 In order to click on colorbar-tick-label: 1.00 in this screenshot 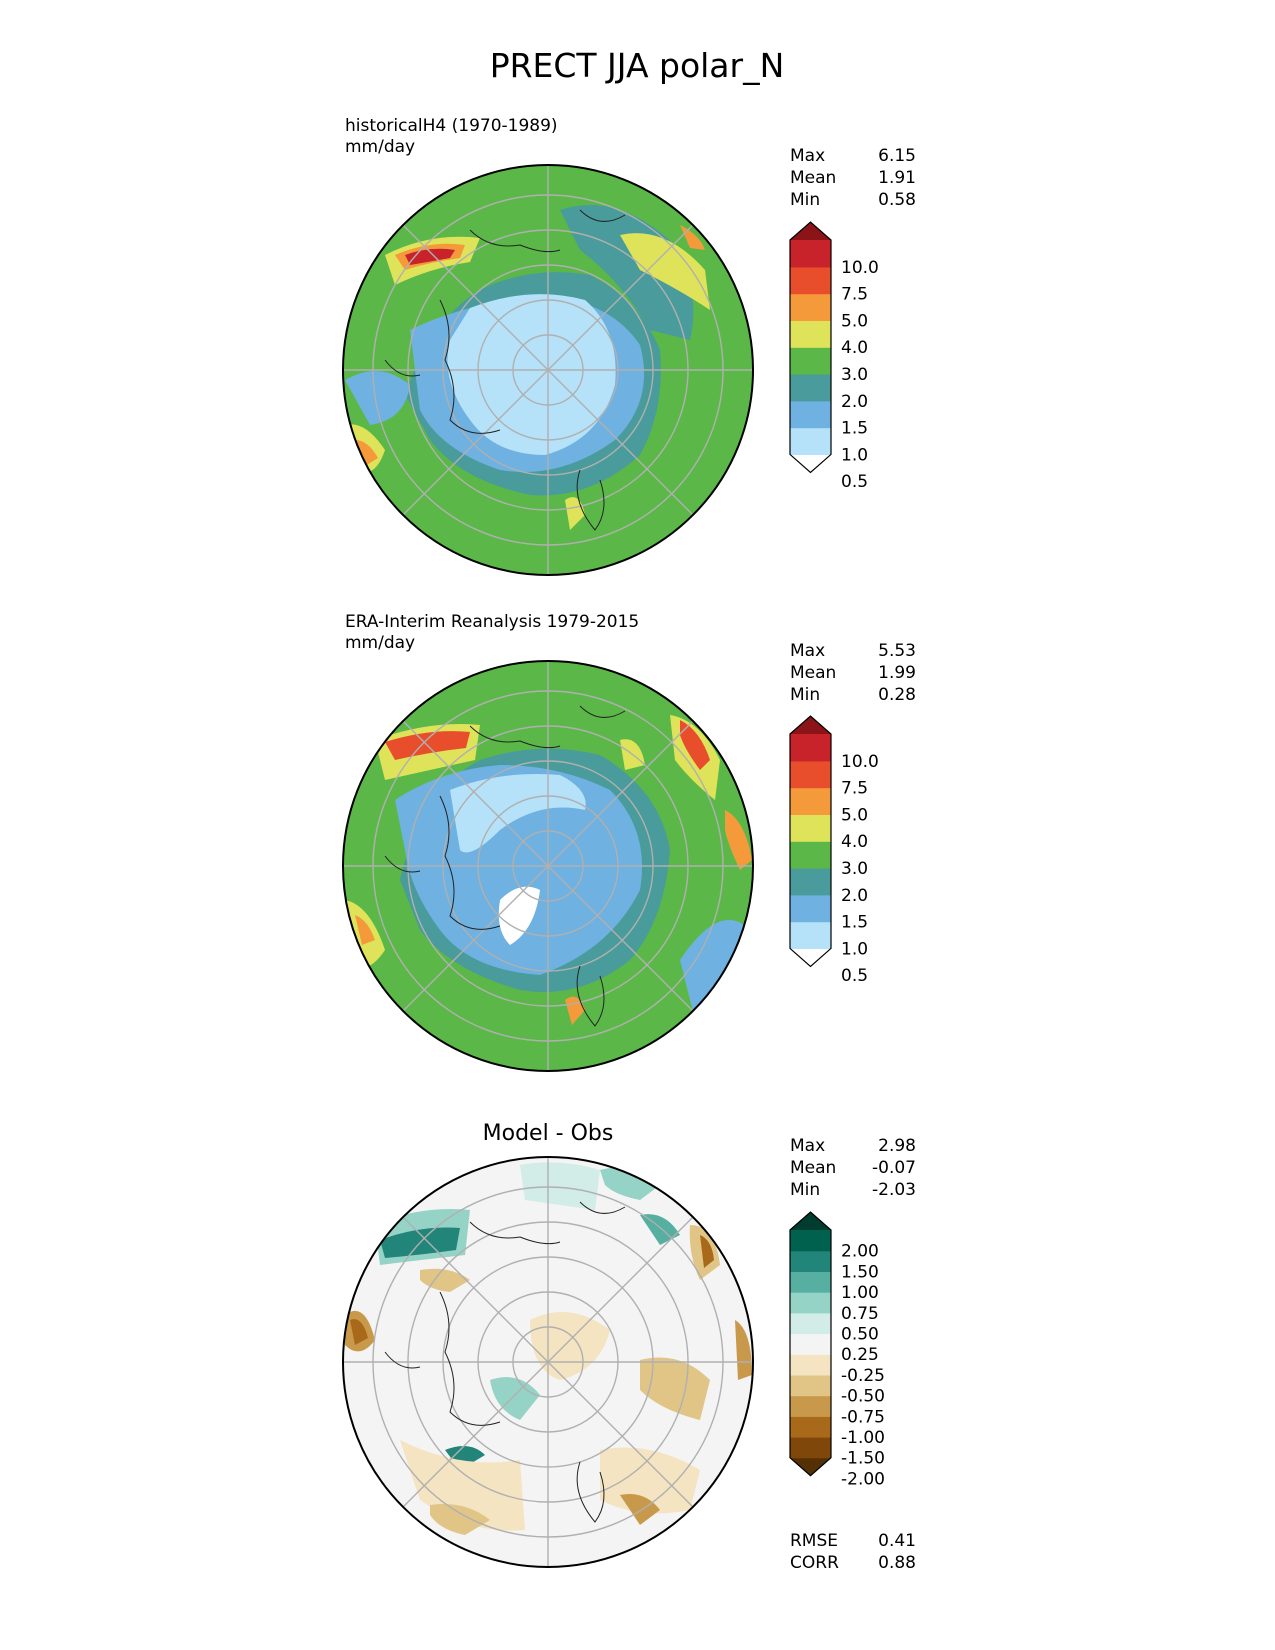, I will do `click(860, 1293)`.